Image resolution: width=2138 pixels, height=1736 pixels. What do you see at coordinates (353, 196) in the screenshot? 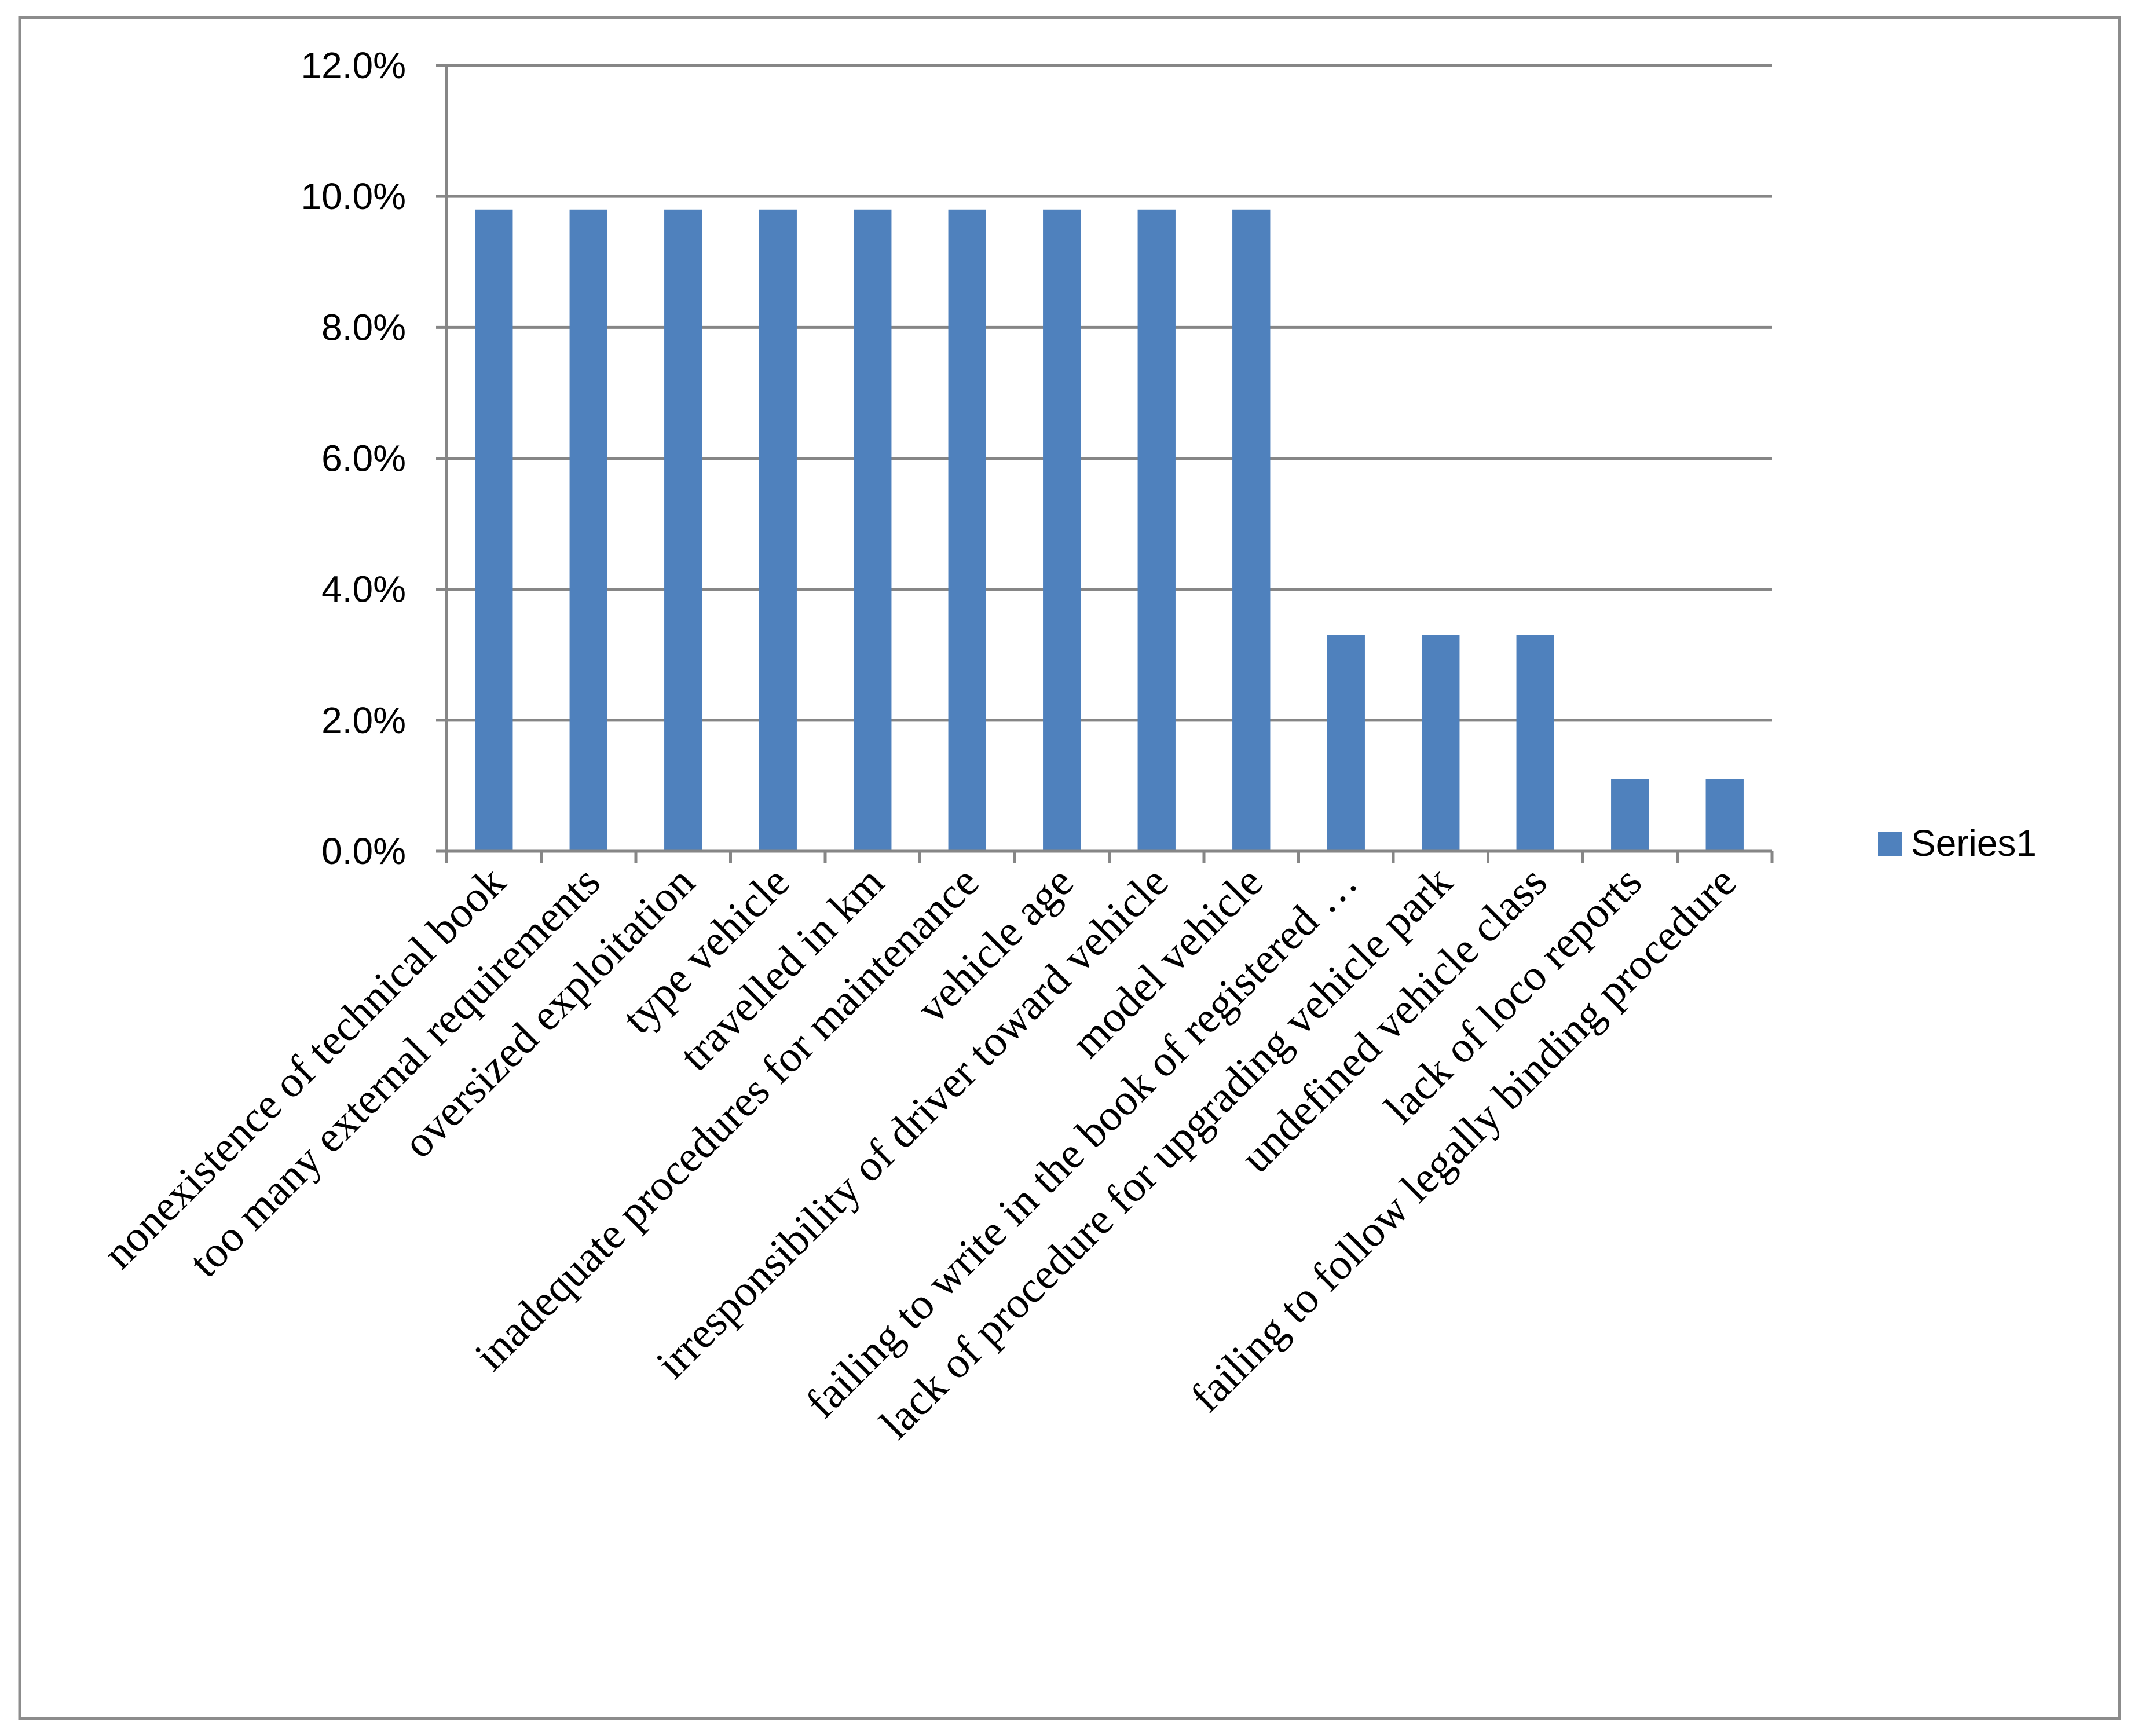
I see `y-tick-label: 10.0%` at bounding box center [353, 196].